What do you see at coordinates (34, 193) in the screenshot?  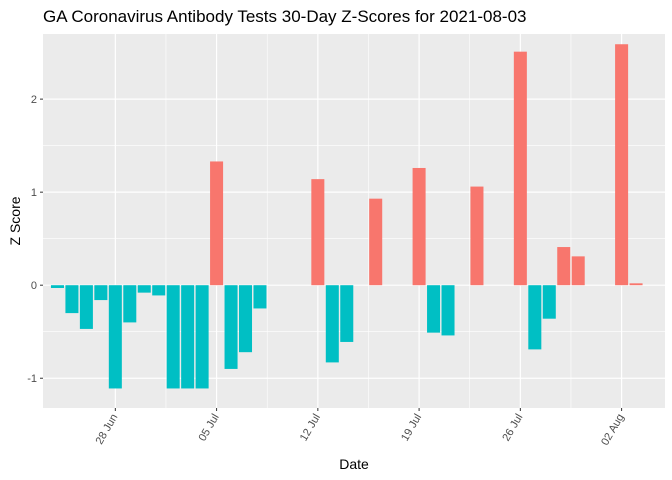 I see `y-tick-label: 1` at bounding box center [34, 193].